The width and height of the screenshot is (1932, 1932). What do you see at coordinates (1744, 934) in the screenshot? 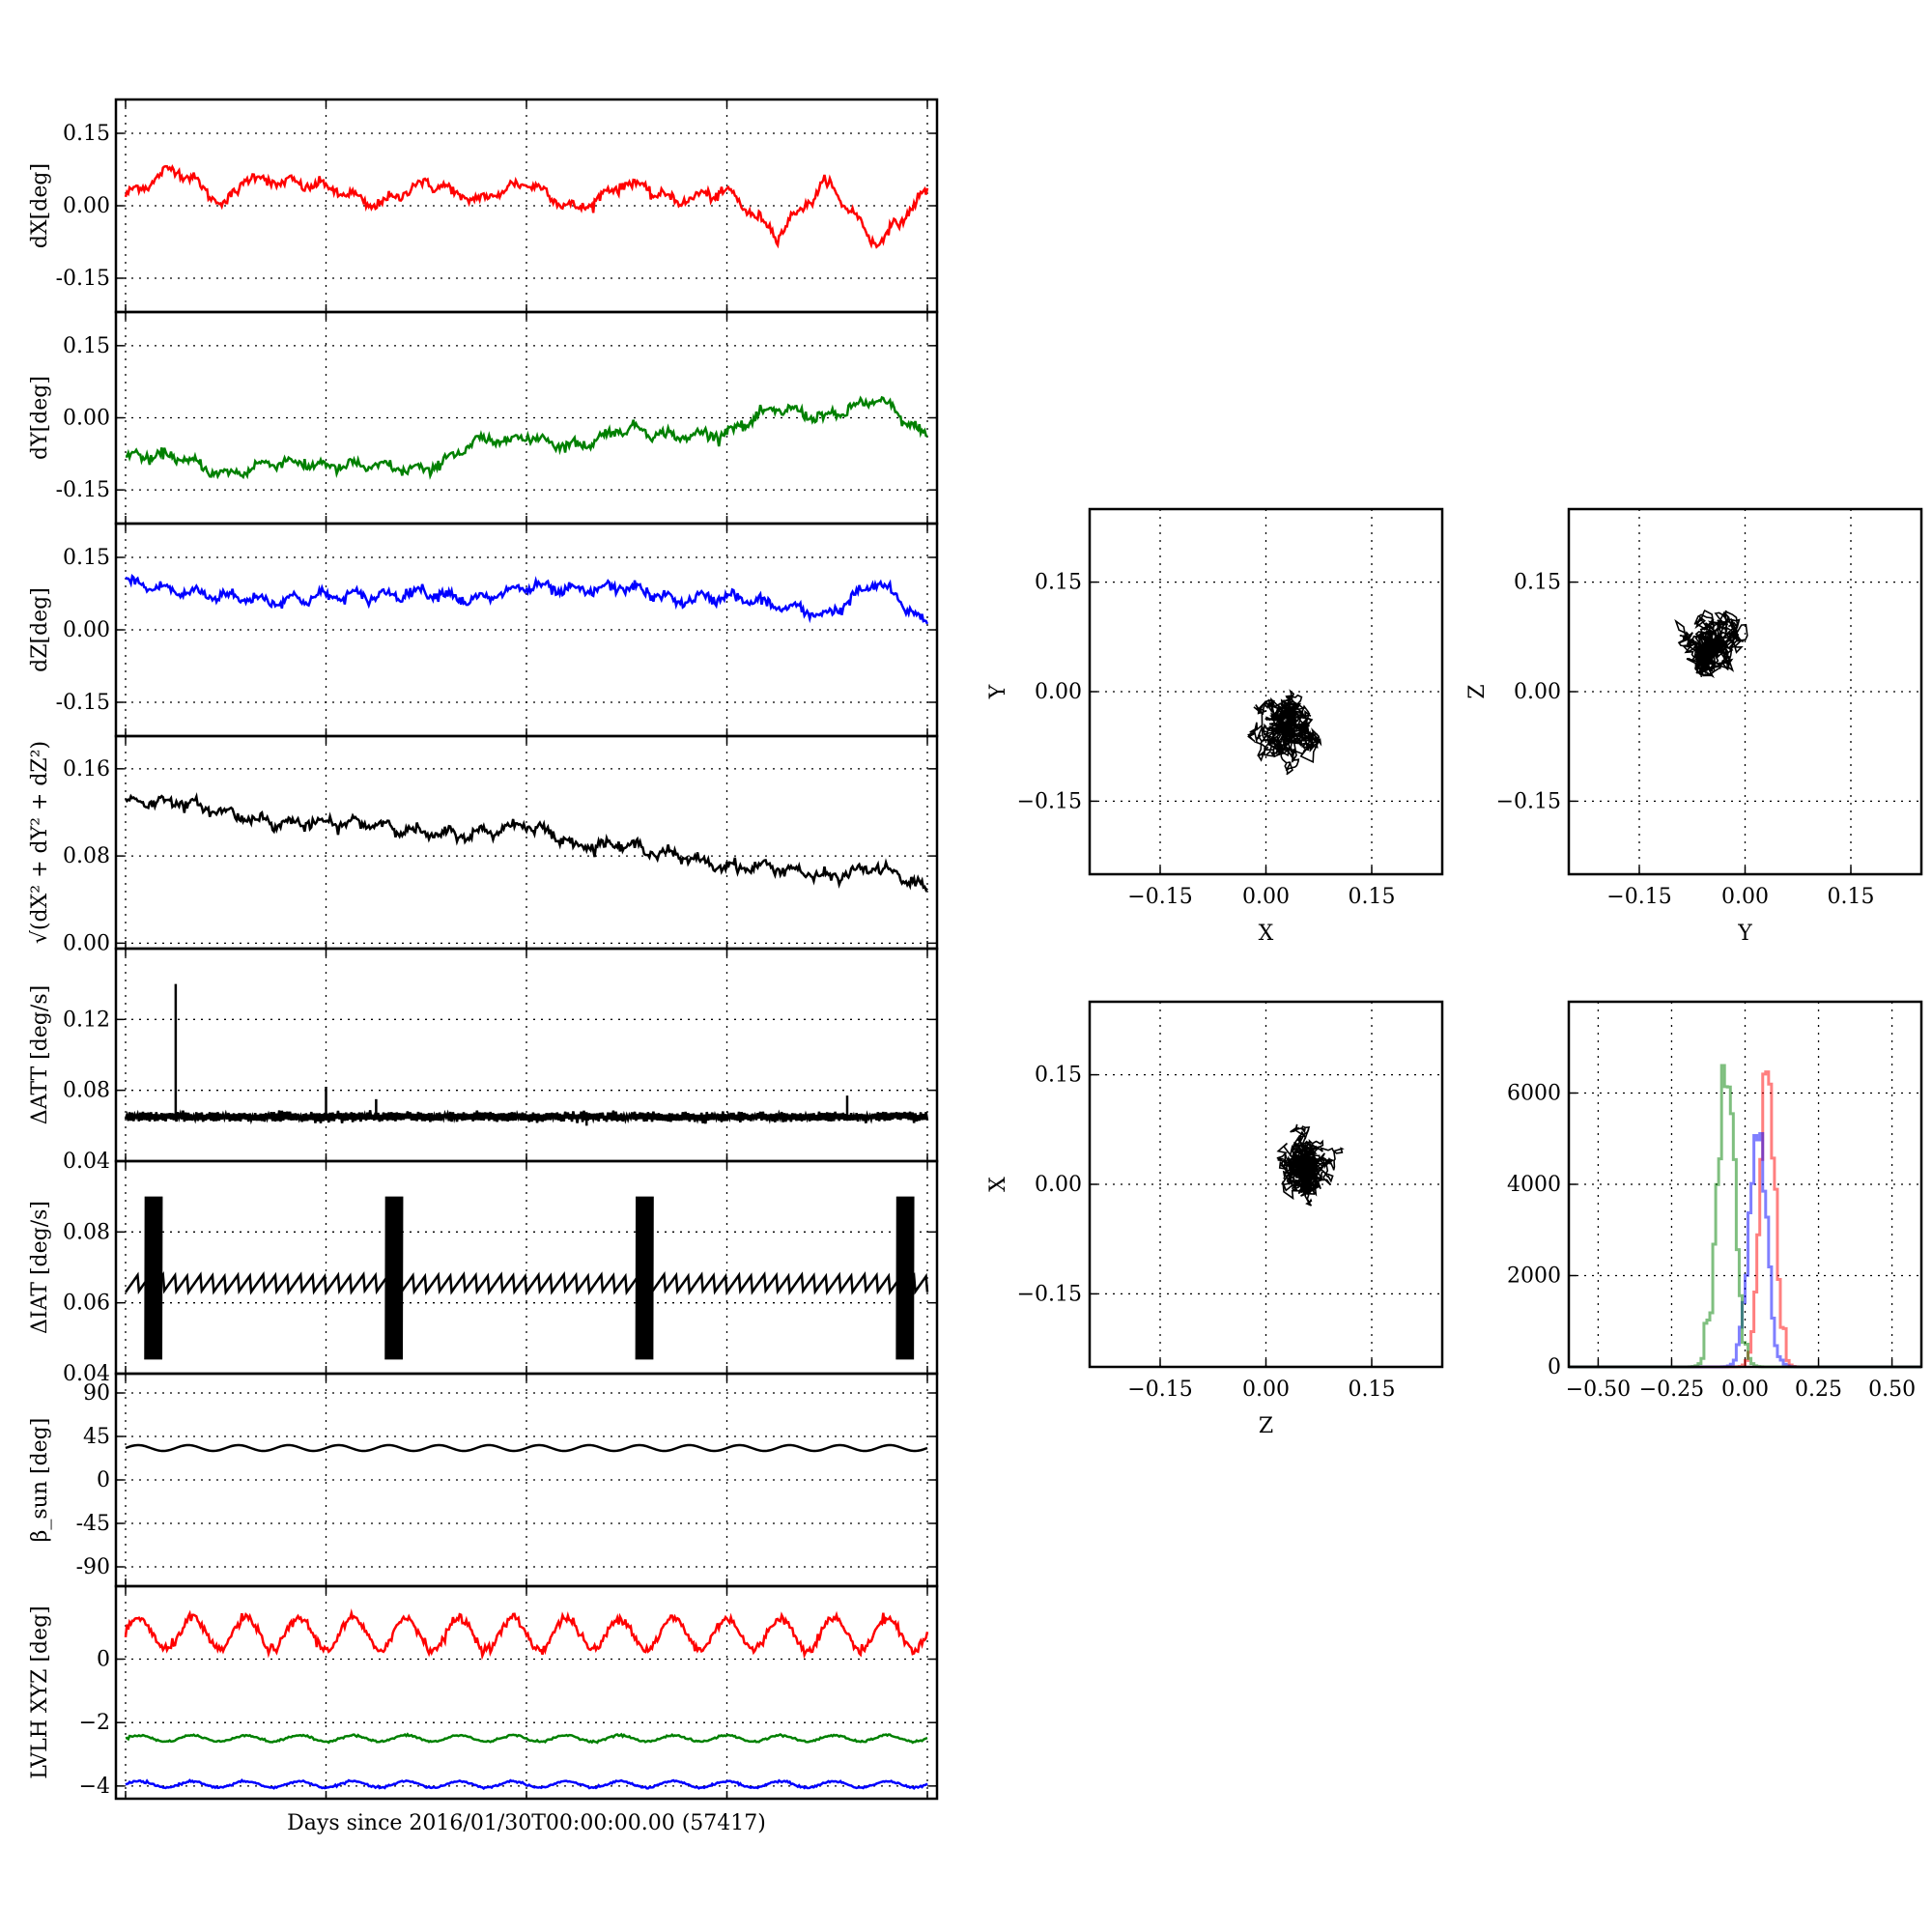
I see `x-axis-label-Y-Z: Y` at bounding box center [1744, 934].